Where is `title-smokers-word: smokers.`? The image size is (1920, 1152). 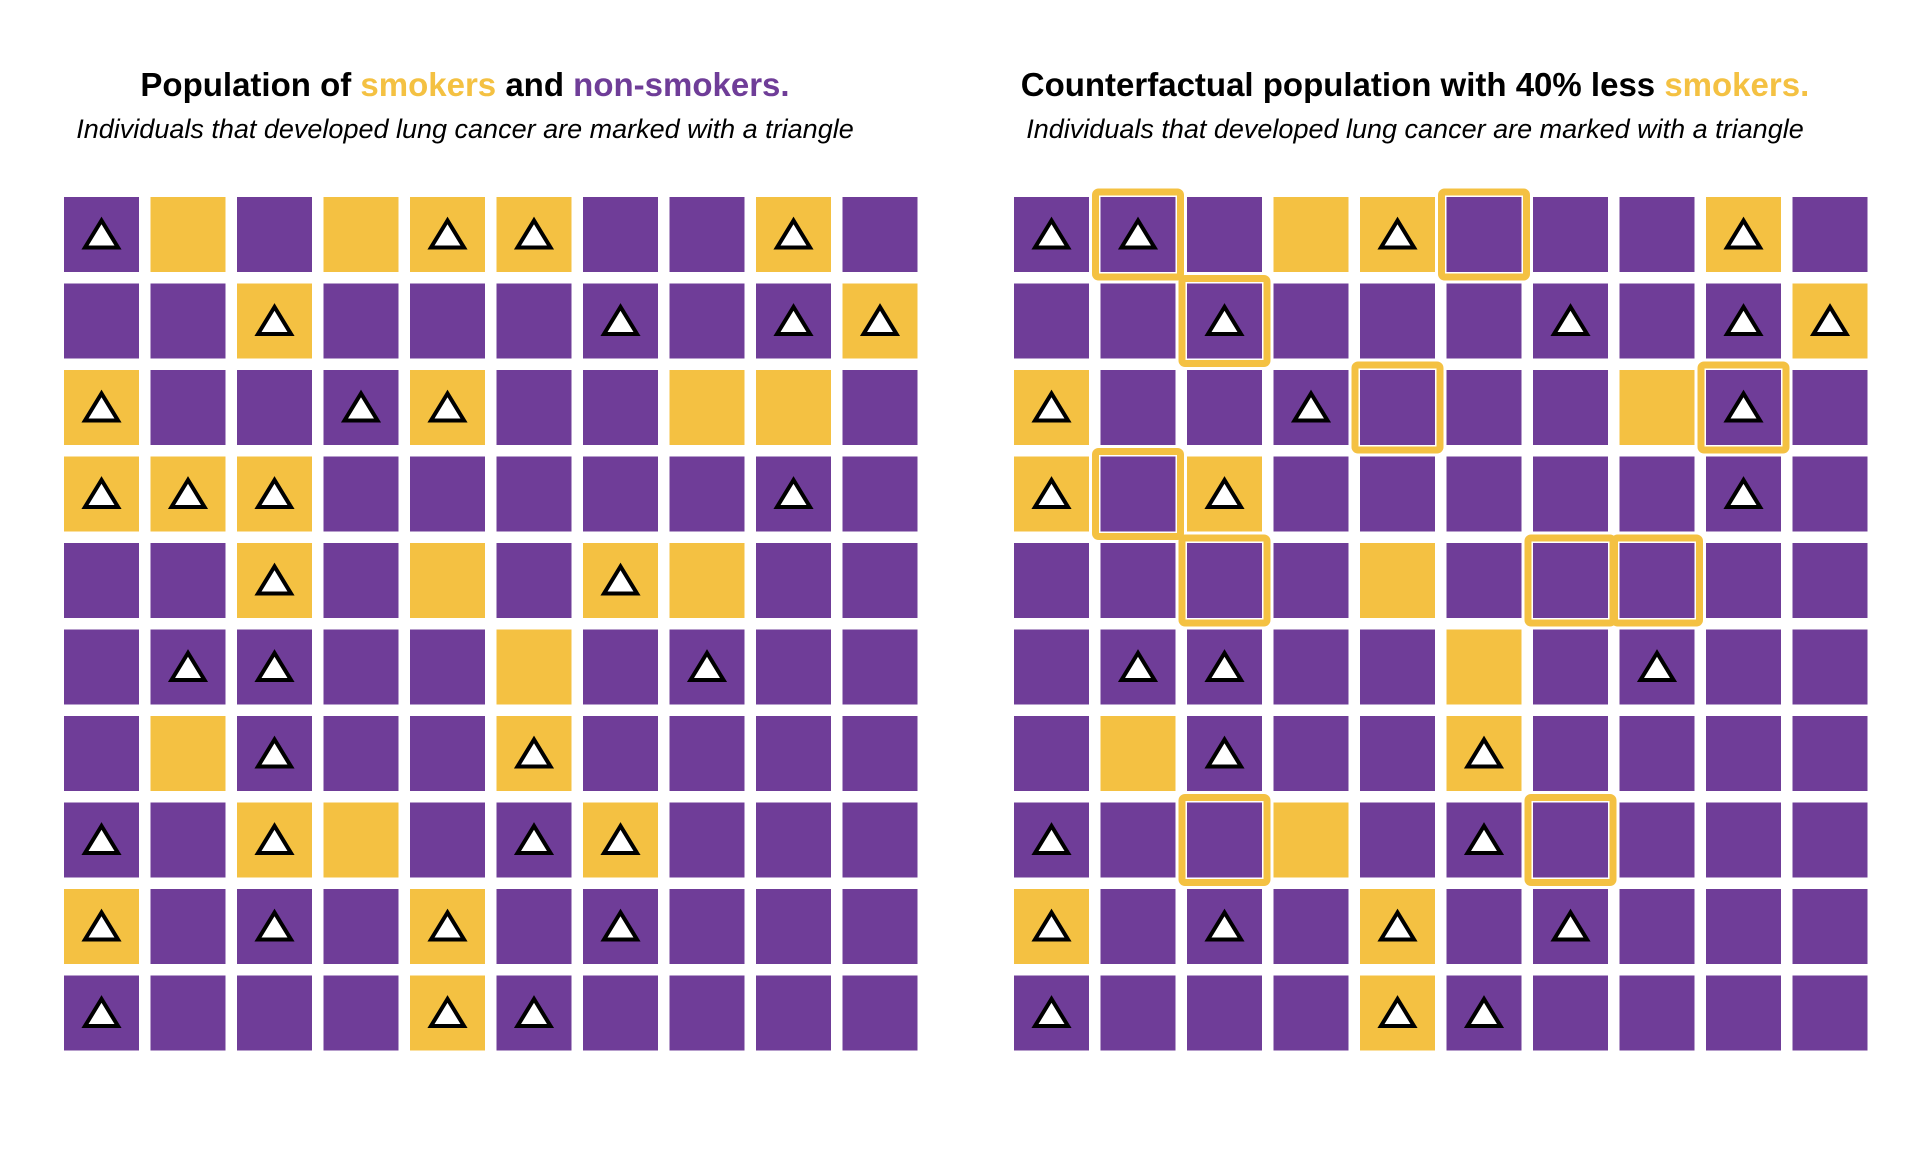 title-smokers-word: smokers. is located at coordinates (1737, 84).